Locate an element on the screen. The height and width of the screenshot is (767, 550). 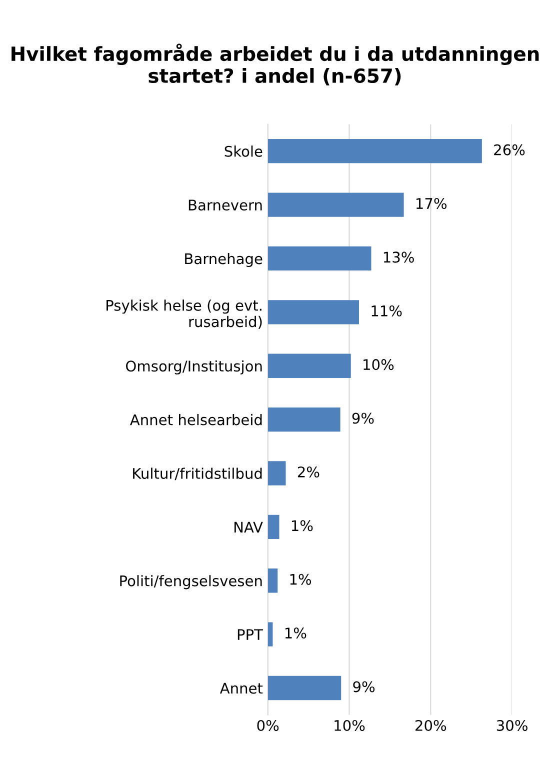
y-tick-label: Barnehage is located at coordinates (223, 260).